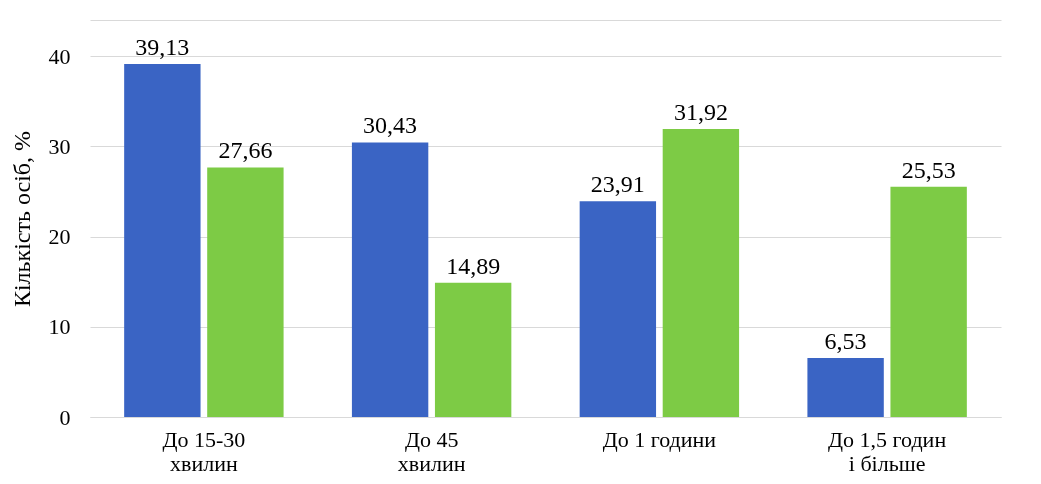 The height and width of the screenshot is (484, 1041). What do you see at coordinates (700, 111) in the screenshot?
I see `data-label: 31,92` at bounding box center [700, 111].